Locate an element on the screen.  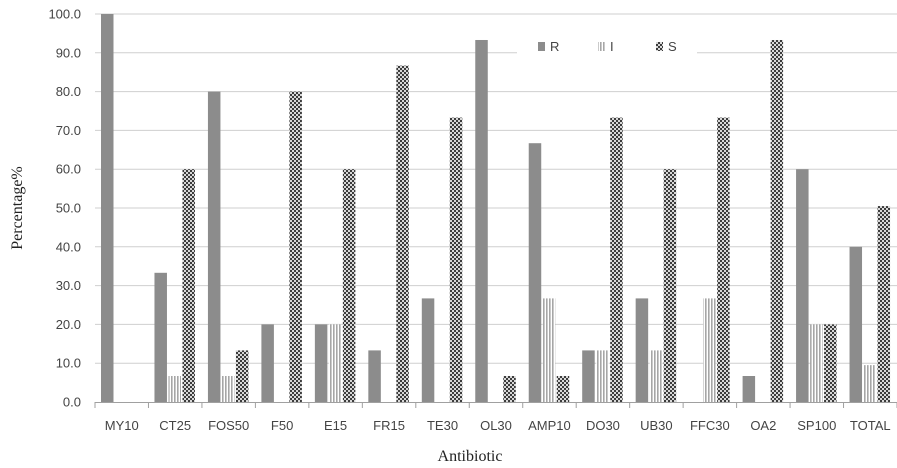
bar-s-ub30 is located at coordinates (670, 285).